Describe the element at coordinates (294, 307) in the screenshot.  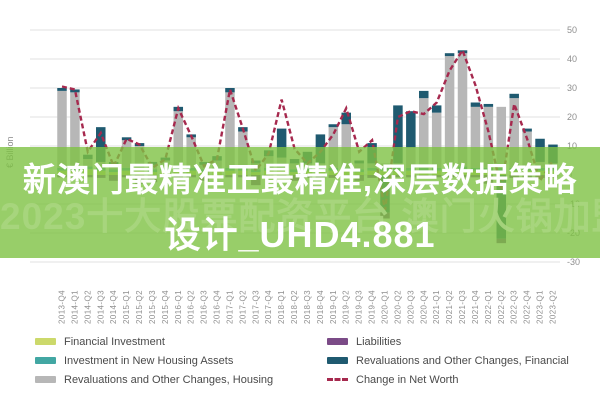
I see `x-tick-label: 2018-Q2` at that location.